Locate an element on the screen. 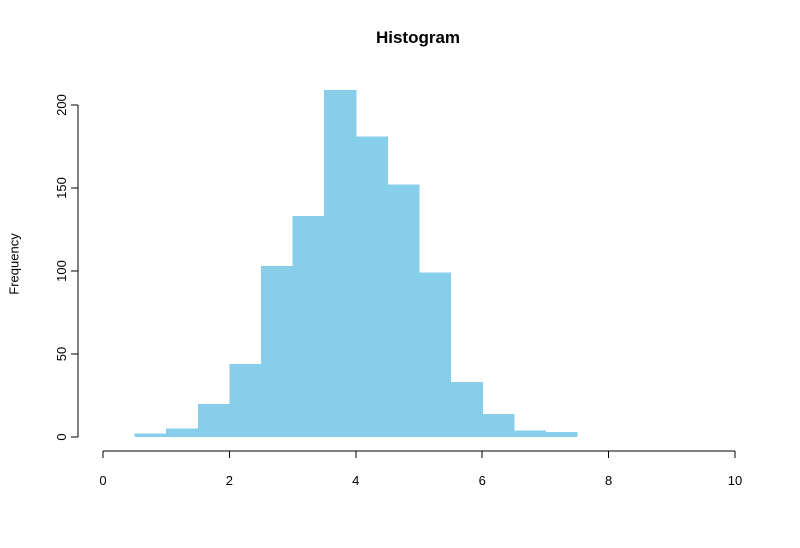 The image size is (800, 548). y-tick-label: 200 is located at coordinates (61, 105).